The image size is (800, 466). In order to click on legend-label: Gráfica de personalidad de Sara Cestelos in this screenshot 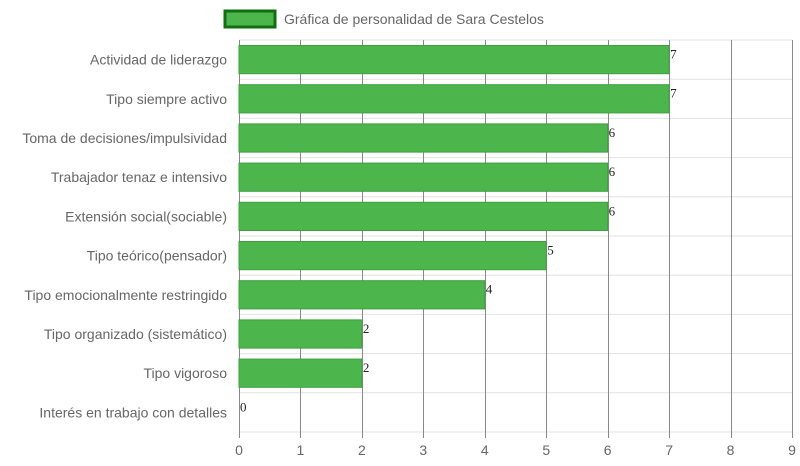, I will do `click(414, 19)`.